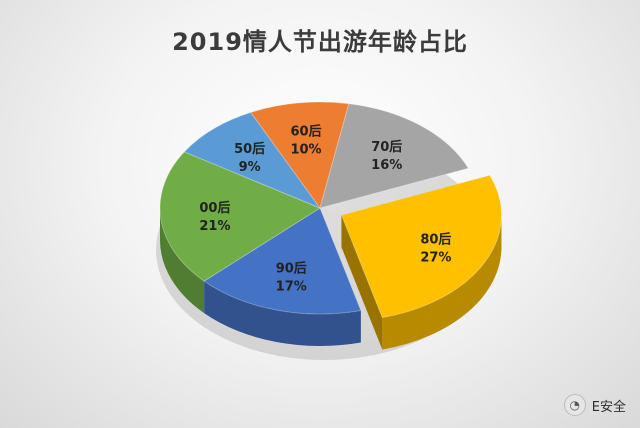 Image resolution: width=640 pixels, height=428 pixels. What do you see at coordinates (291, 286) in the screenshot?
I see `slice-value-90后: 17%` at bounding box center [291, 286].